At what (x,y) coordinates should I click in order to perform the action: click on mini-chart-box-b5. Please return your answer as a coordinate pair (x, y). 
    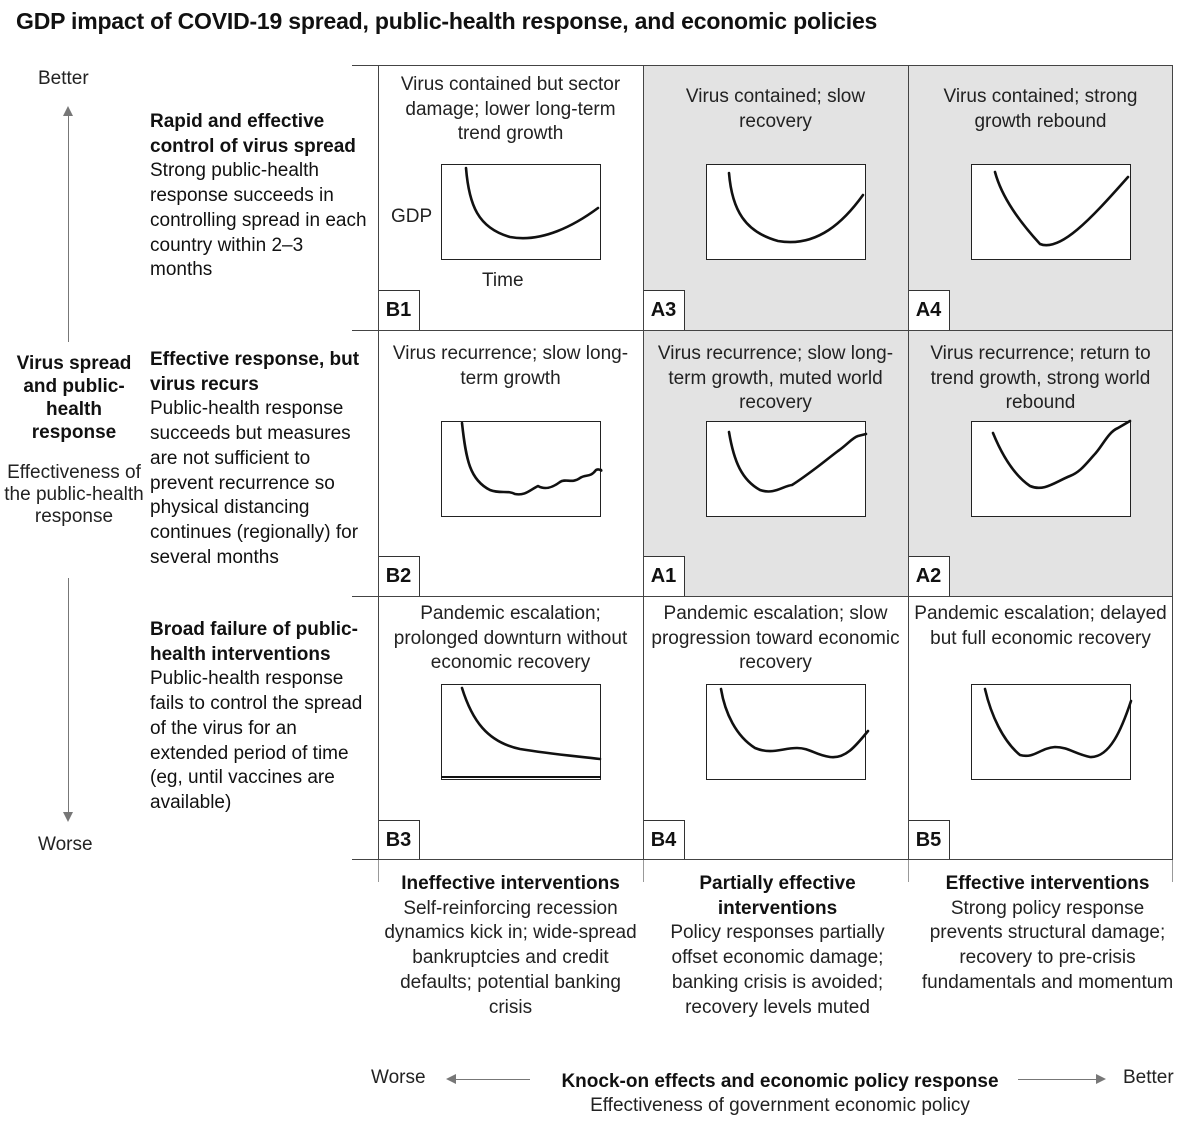
    Looking at the image, I should click on (1051, 732).